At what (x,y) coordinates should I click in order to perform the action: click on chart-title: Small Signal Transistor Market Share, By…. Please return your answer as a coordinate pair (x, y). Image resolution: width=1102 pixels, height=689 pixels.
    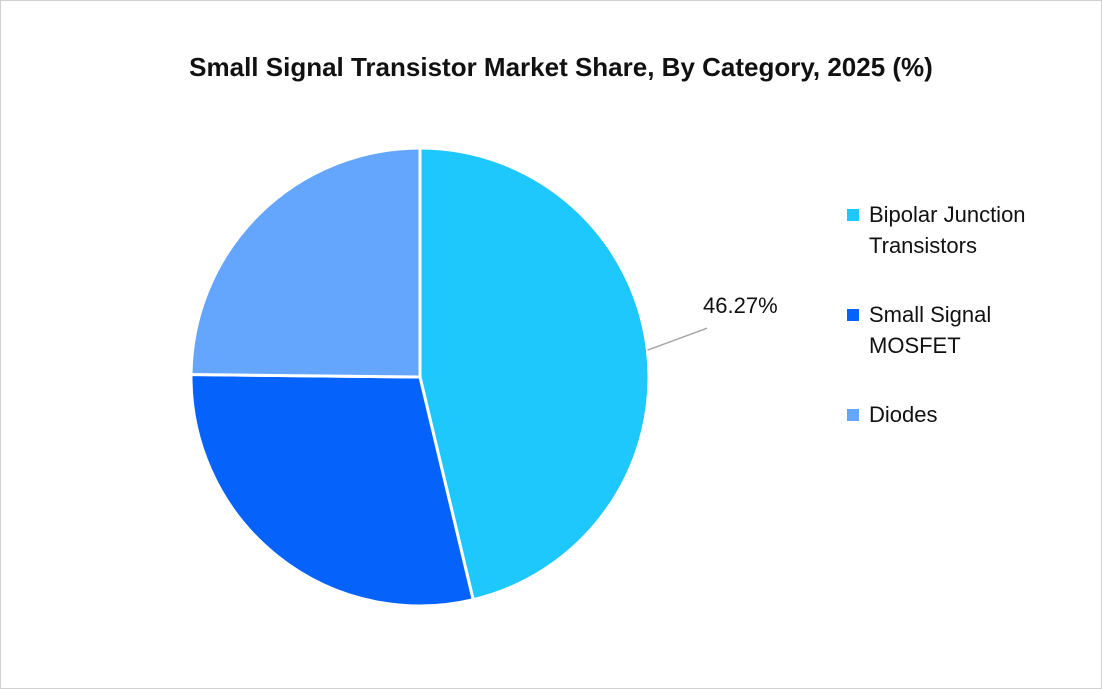
    Looking at the image, I should click on (561, 67).